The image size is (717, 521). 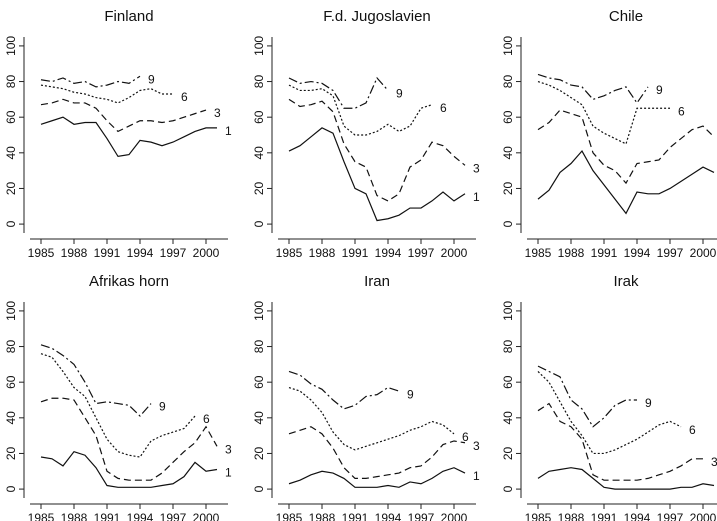 What do you see at coordinates (377, 16) in the screenshot?
I see `panel-title: F.d. Jugoslavien` at bounding box center [377, 16].